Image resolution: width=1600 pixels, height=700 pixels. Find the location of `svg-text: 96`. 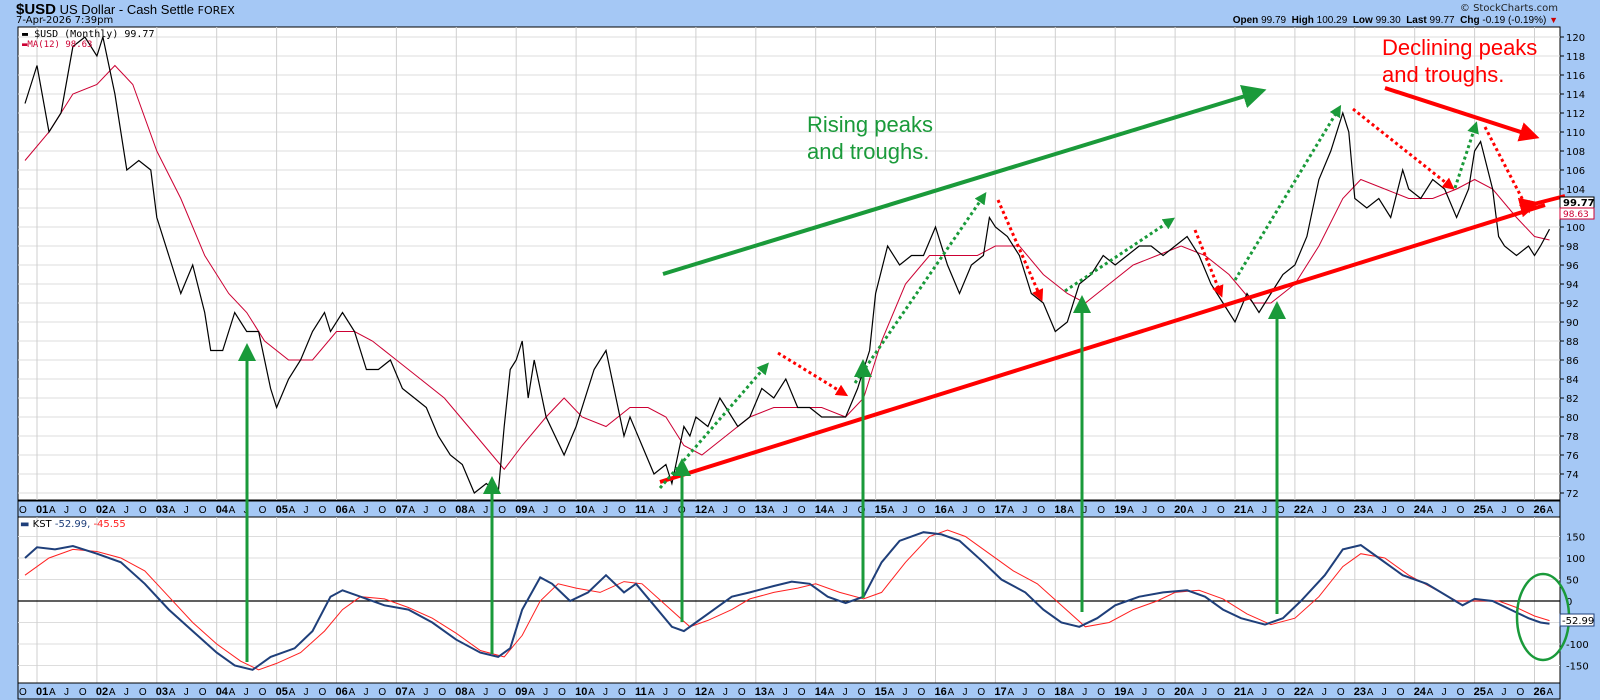

svg-text: 96 is located at coordinates (1572, 266).